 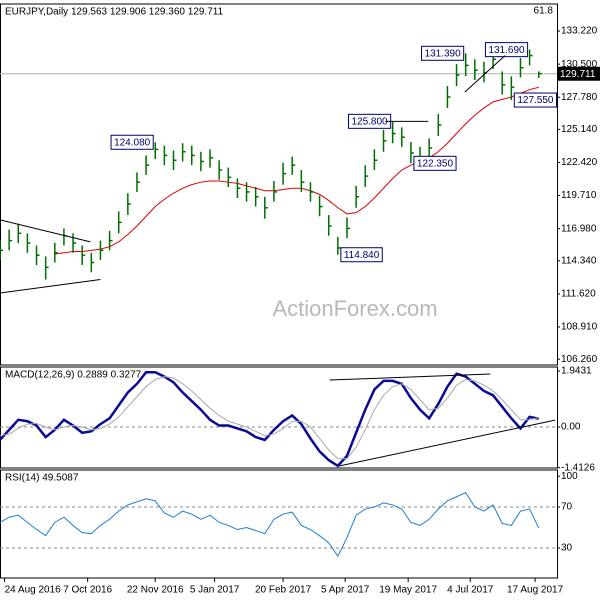 What do you see at coordinates (73, 375) in the screenshot?
I see `panel-title: MACD(12,26,9) 0.2889 0.3277` at bounding box center [73, 375].